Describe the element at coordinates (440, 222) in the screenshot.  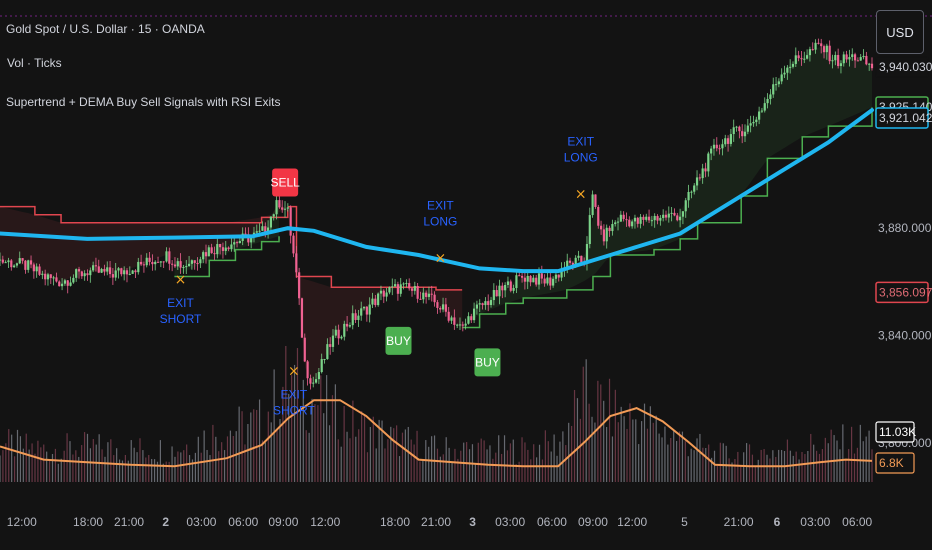
I see `exit-label: LONG` at that location.